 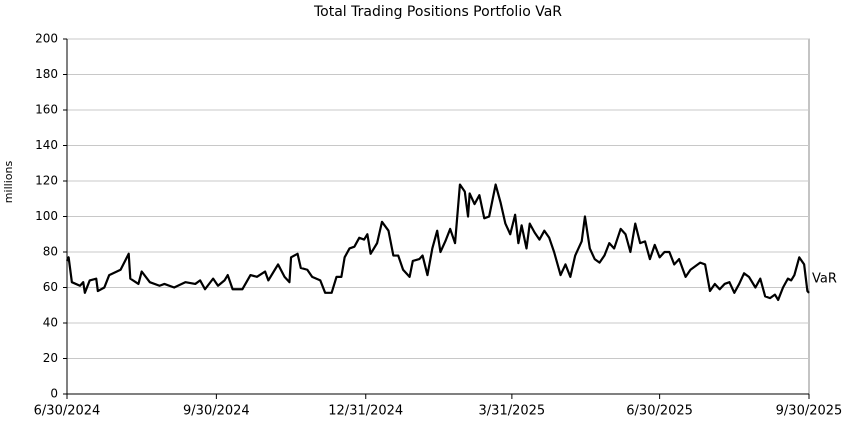 What do you see at coordinates (50, 252) in the screenshot?
I see `y-tick-label: 80` at bounding box center [50, 252].